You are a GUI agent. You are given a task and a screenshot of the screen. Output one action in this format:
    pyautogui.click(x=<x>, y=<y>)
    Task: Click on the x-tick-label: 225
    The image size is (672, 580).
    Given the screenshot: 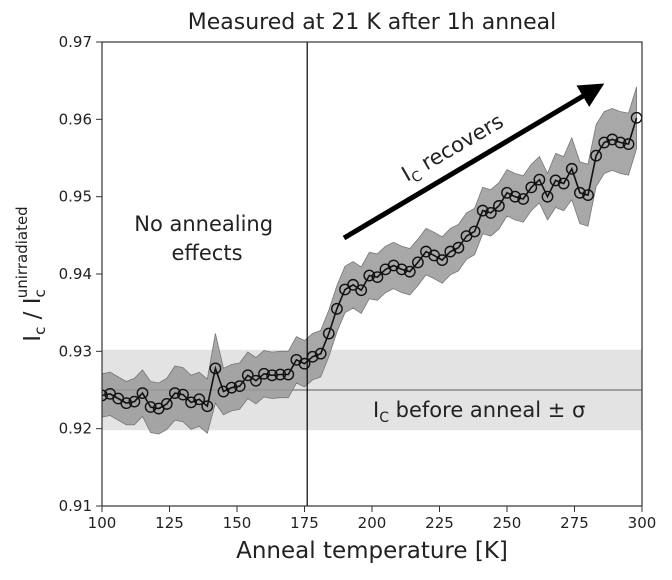 What is the action you would take?
    pyautogui.click(x=439, y=523)
    